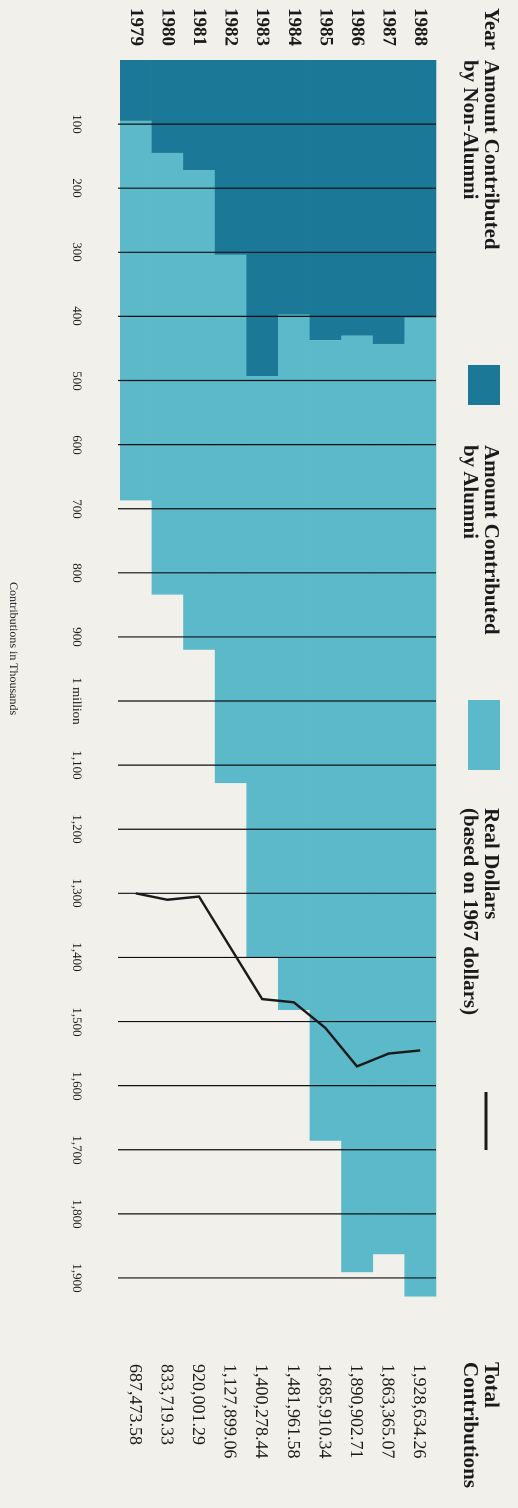 This screenshot has height=1508, width=518. I want to click on total-label: 1,685,910.34, so click(325, 1411).